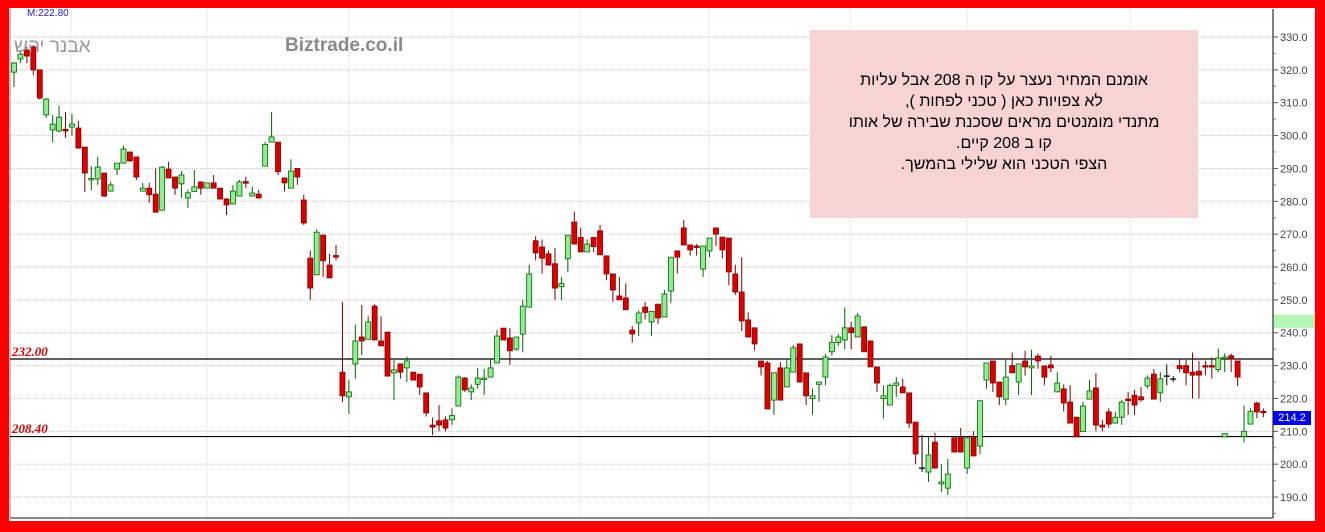 The width and height of the screenshot is (1325, 532). What do you see at coordinates (344, 45) in the screenshot?
I see `site-watermark: Biztrade.co.il` at bounding box center [344, 45].